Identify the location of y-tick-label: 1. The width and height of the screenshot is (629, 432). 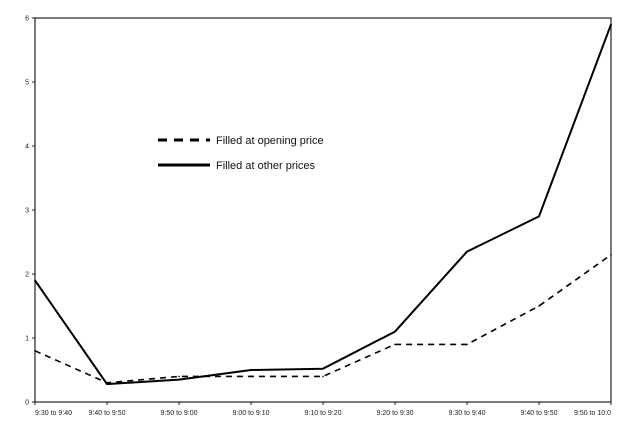
(27, 339).